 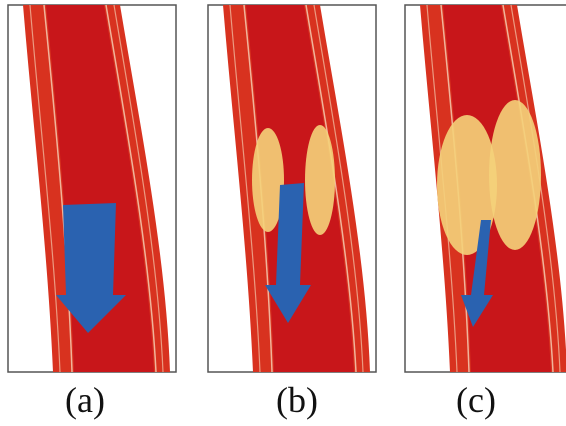 I want to click on panel-label: (c), so click(x=476, y=400).